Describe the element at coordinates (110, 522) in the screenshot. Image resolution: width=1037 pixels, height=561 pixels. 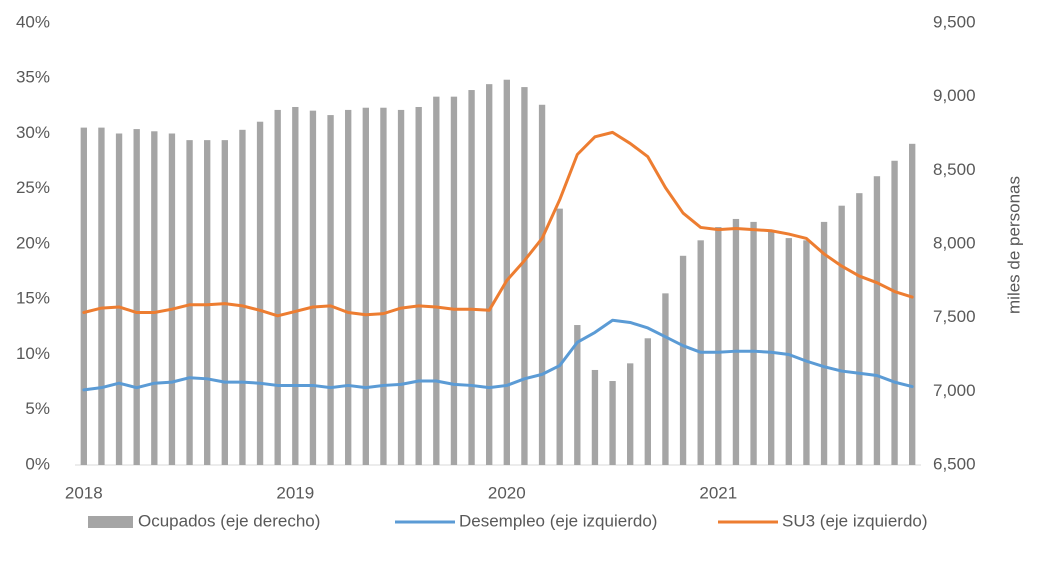
I see `legend-swatch` at that location.